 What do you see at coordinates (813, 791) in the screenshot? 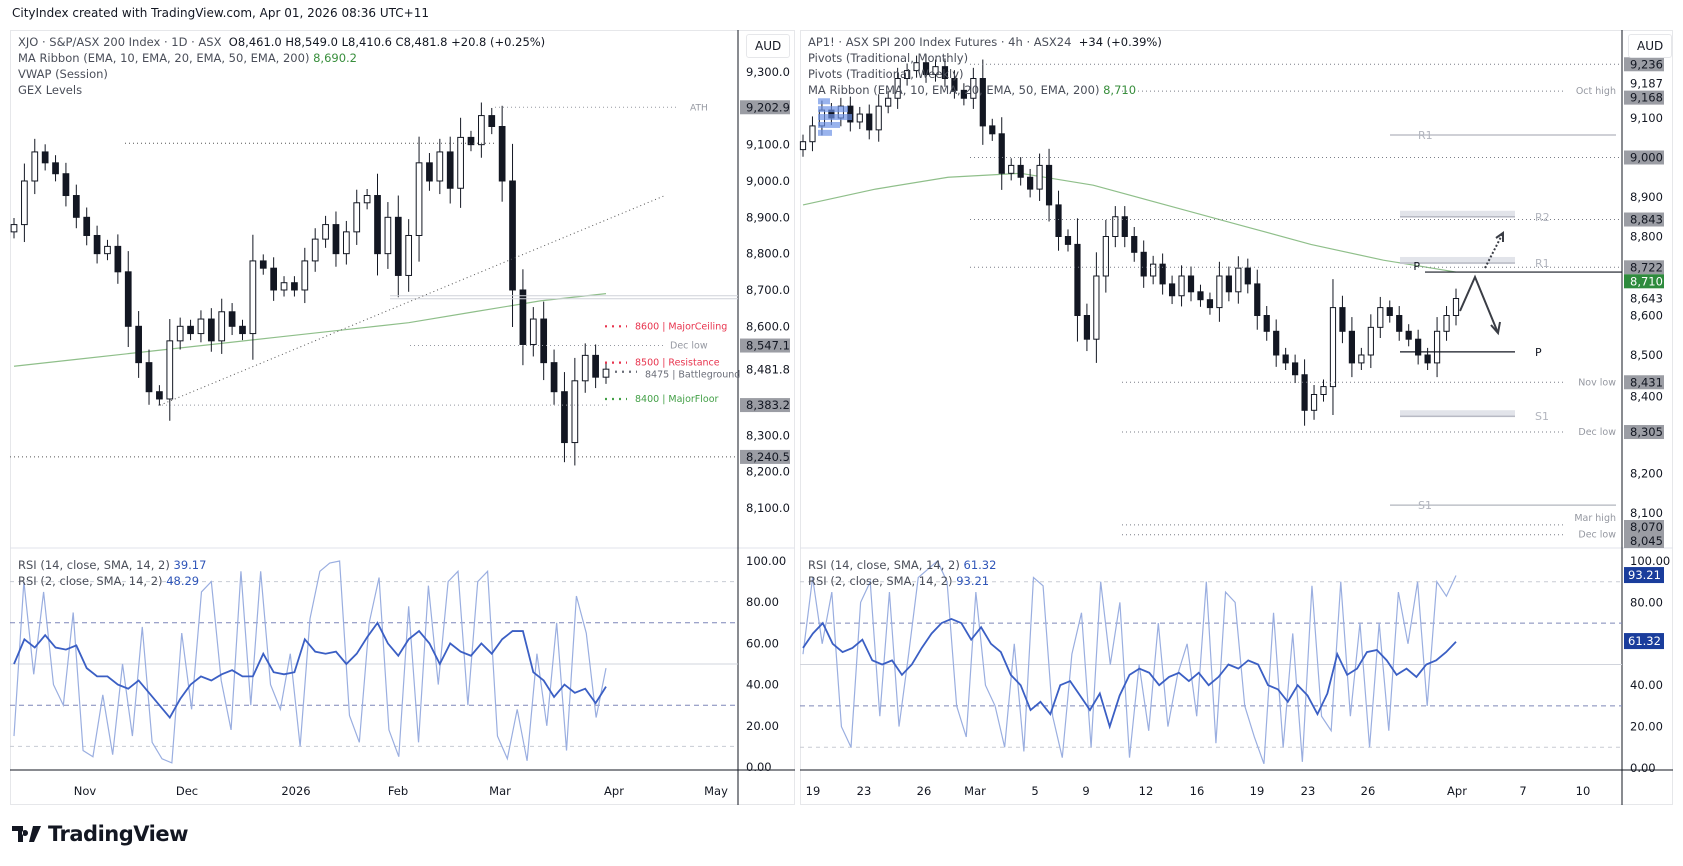
I see `right-time-tick: 19` at bounding box center [813, 791].